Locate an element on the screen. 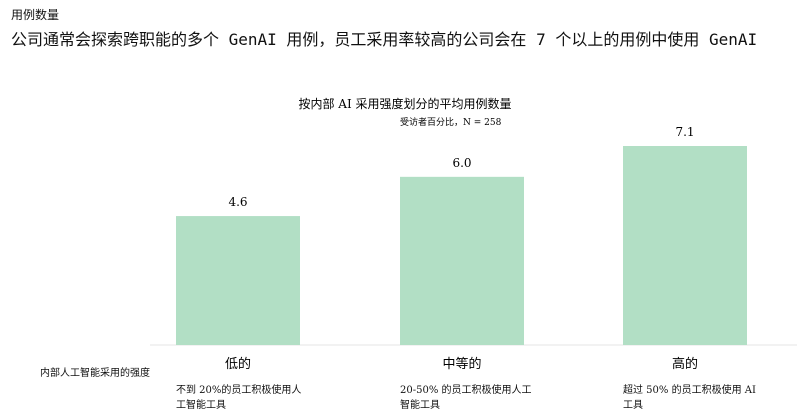 The height and width of the screenshot is (420, 797). chart-title: 按内部 AI 采用强度划分的平均用例数量 is located at coordinates (404, 103).